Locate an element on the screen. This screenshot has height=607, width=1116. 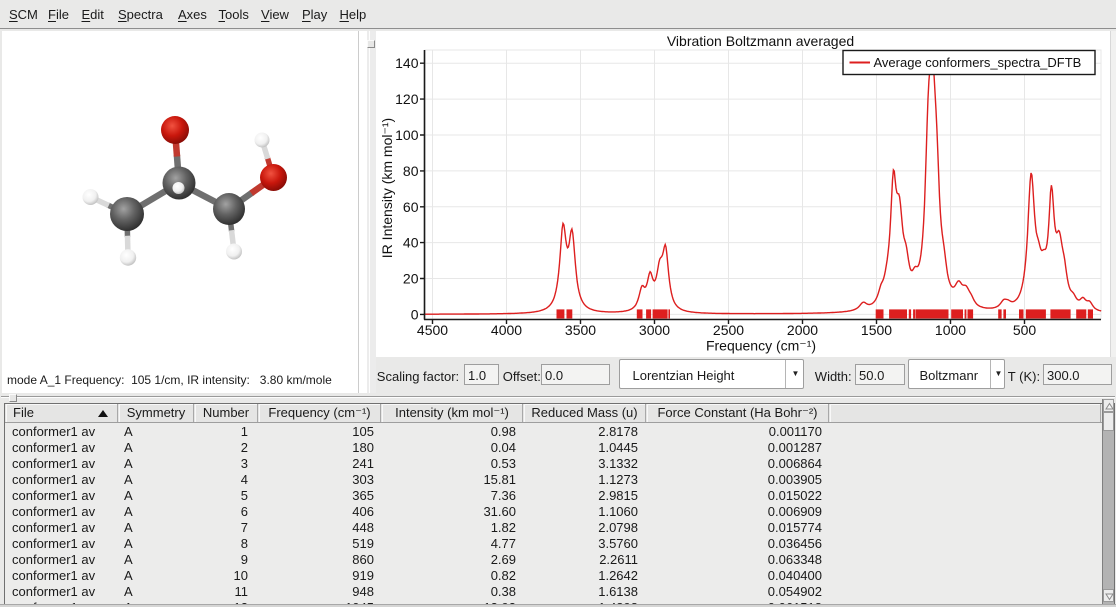
svg-text: Vibration Boltzmann averaged is located at coordinates (760, 41).